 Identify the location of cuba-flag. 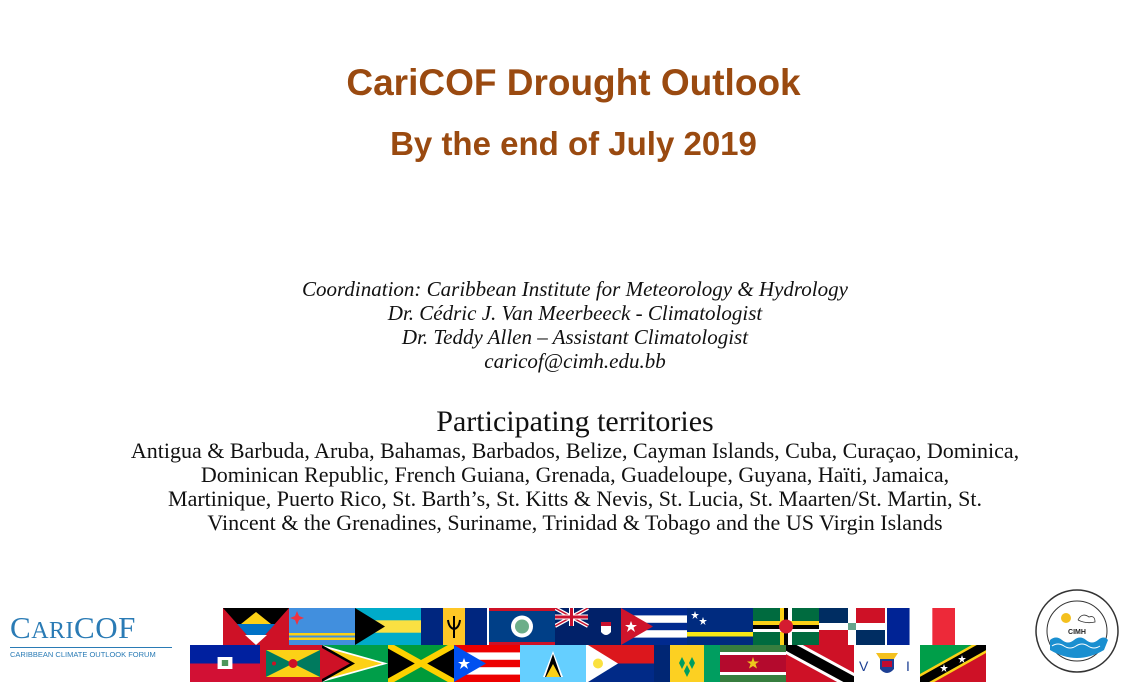
(654, 626).